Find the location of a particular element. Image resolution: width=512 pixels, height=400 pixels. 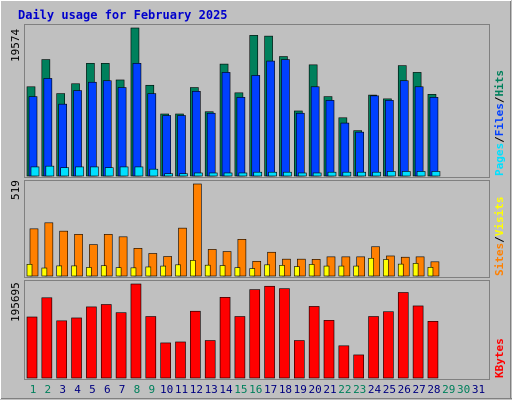

legend-kbytes: KBytes is located at coordinates (499, 358).